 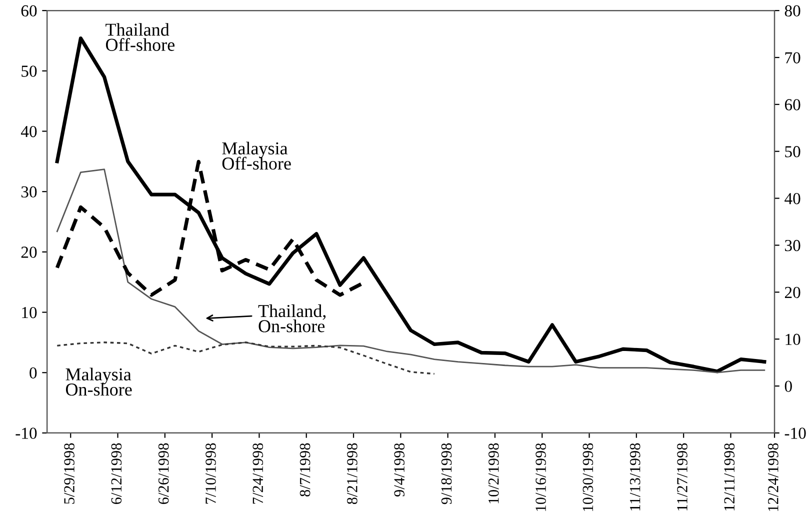 What do you see at coordinates (588, 477) in the screenshot?
I see `x-tick-label: 10/30/1998` at bounding box center [588, 477].